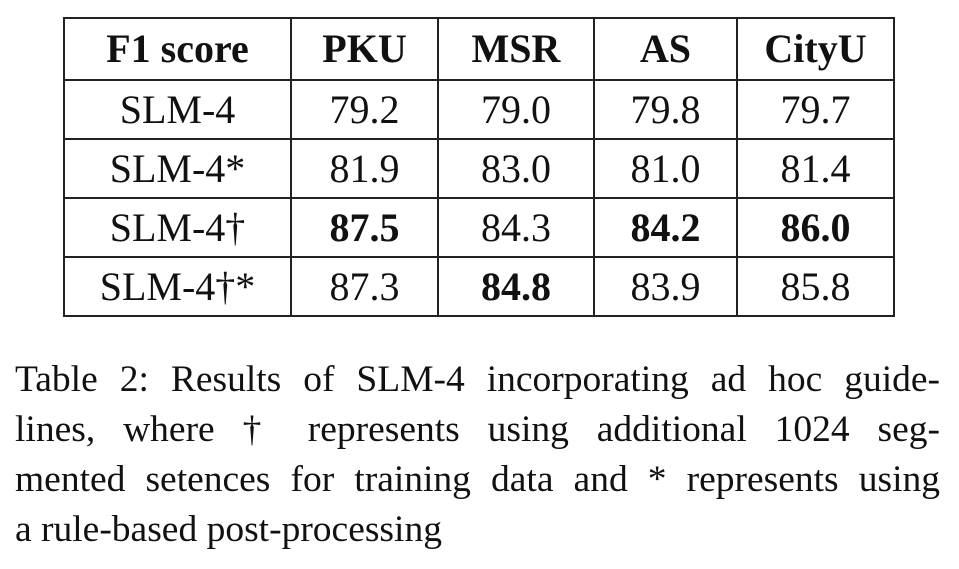  I want to click on table-row: SLM-4†* 87.3 84.8 83.9 85.8, so click(479, 286).